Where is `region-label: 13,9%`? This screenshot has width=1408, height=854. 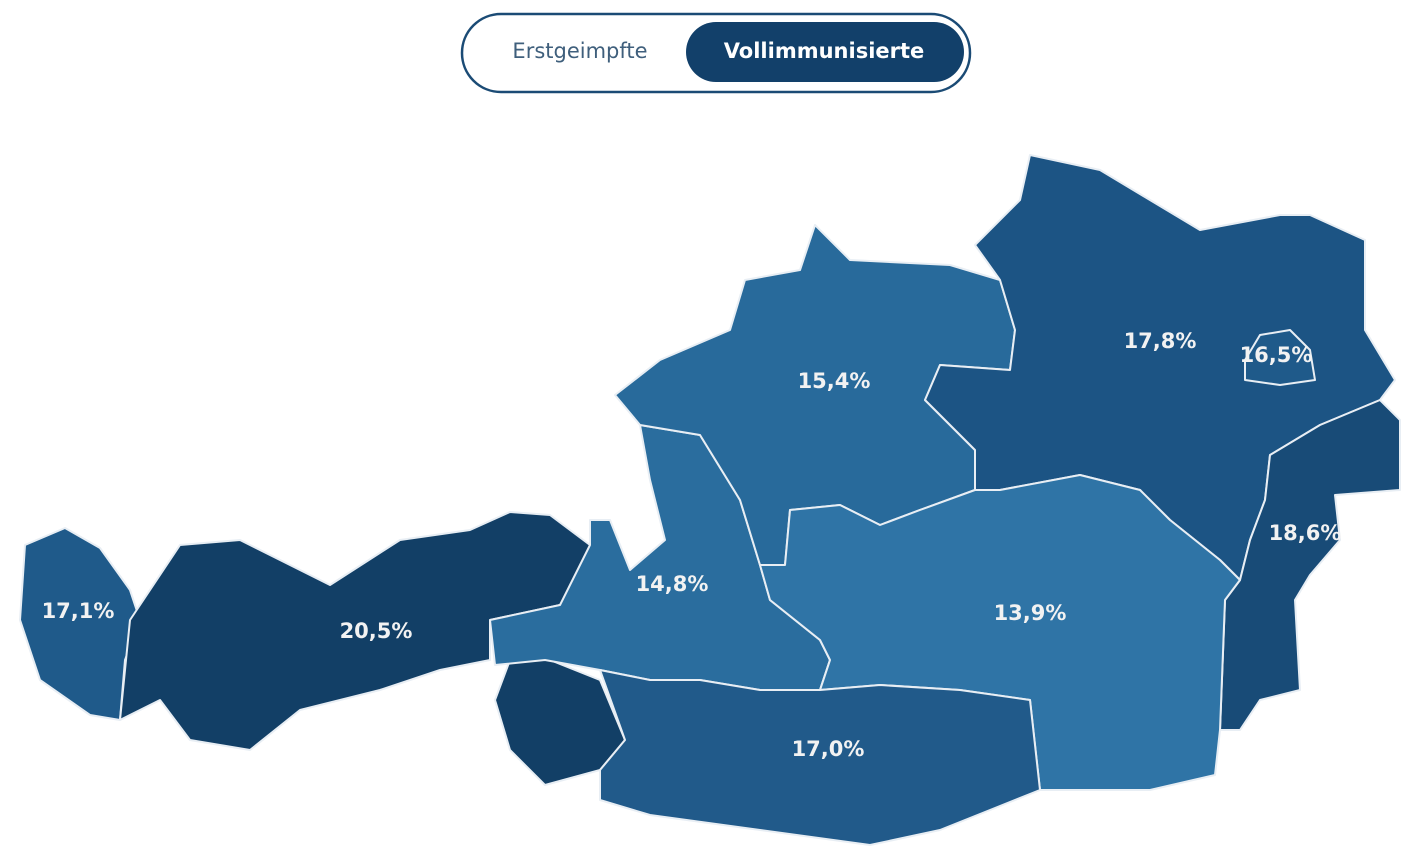 region-label: 13,9% is located at coordinates (1030, 613).